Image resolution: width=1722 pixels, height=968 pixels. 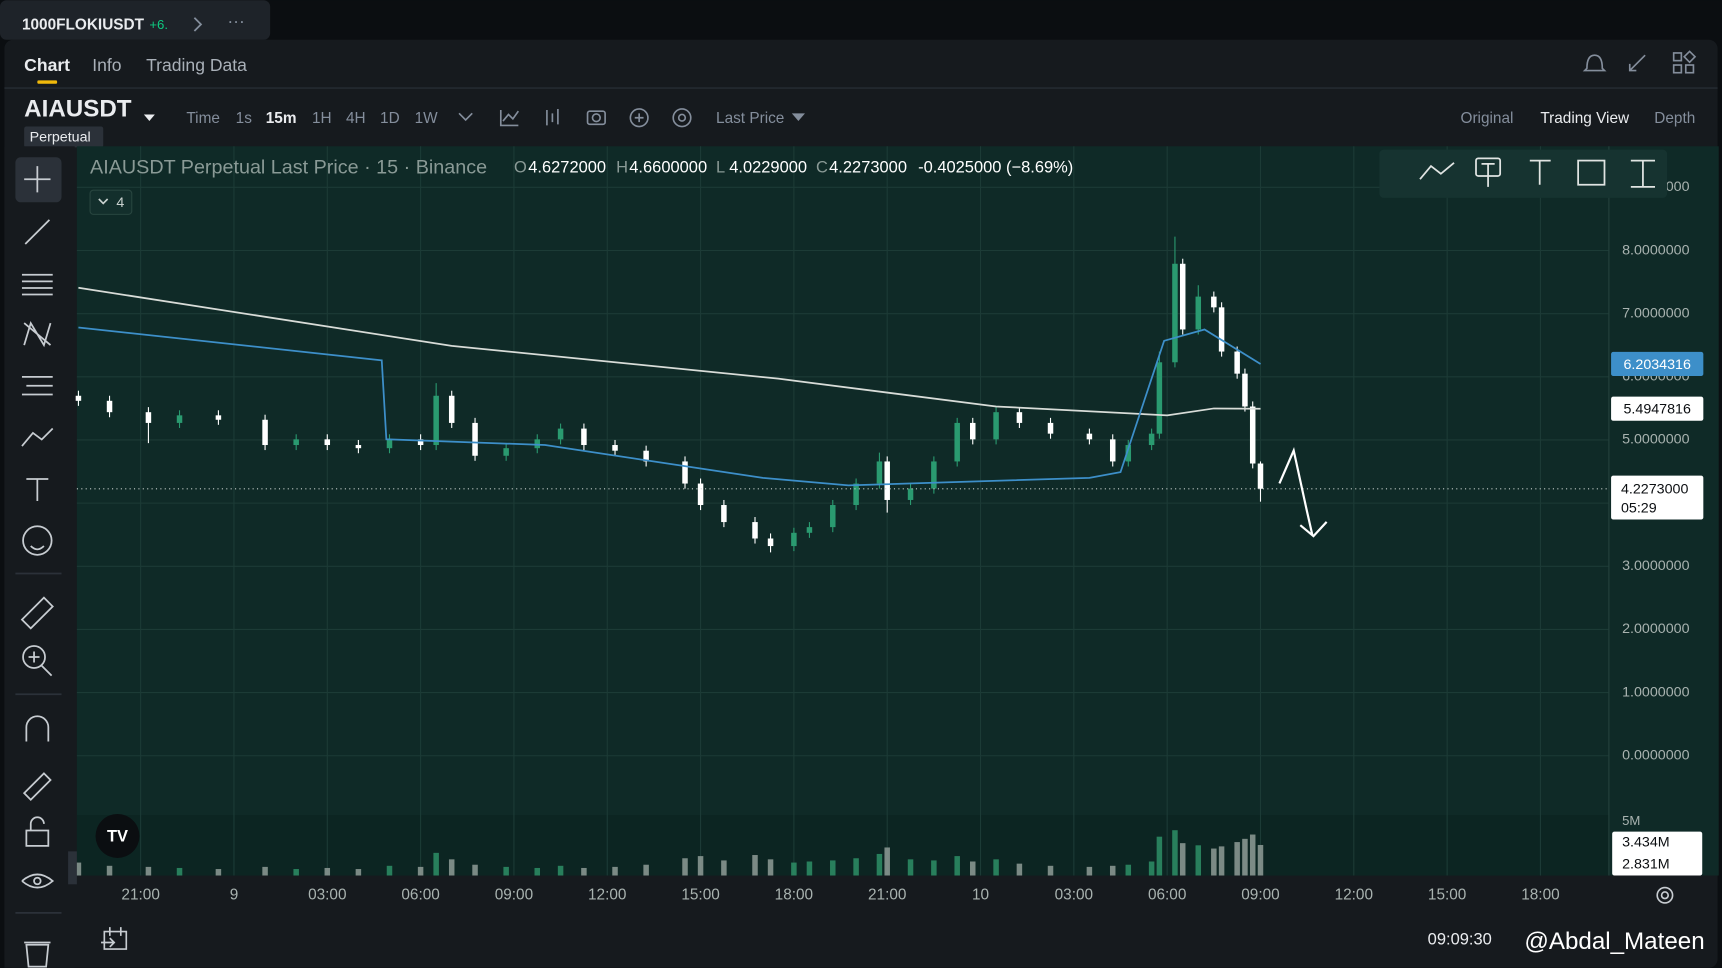 I want to click on current-price-box, so click(x=1657, y=497).